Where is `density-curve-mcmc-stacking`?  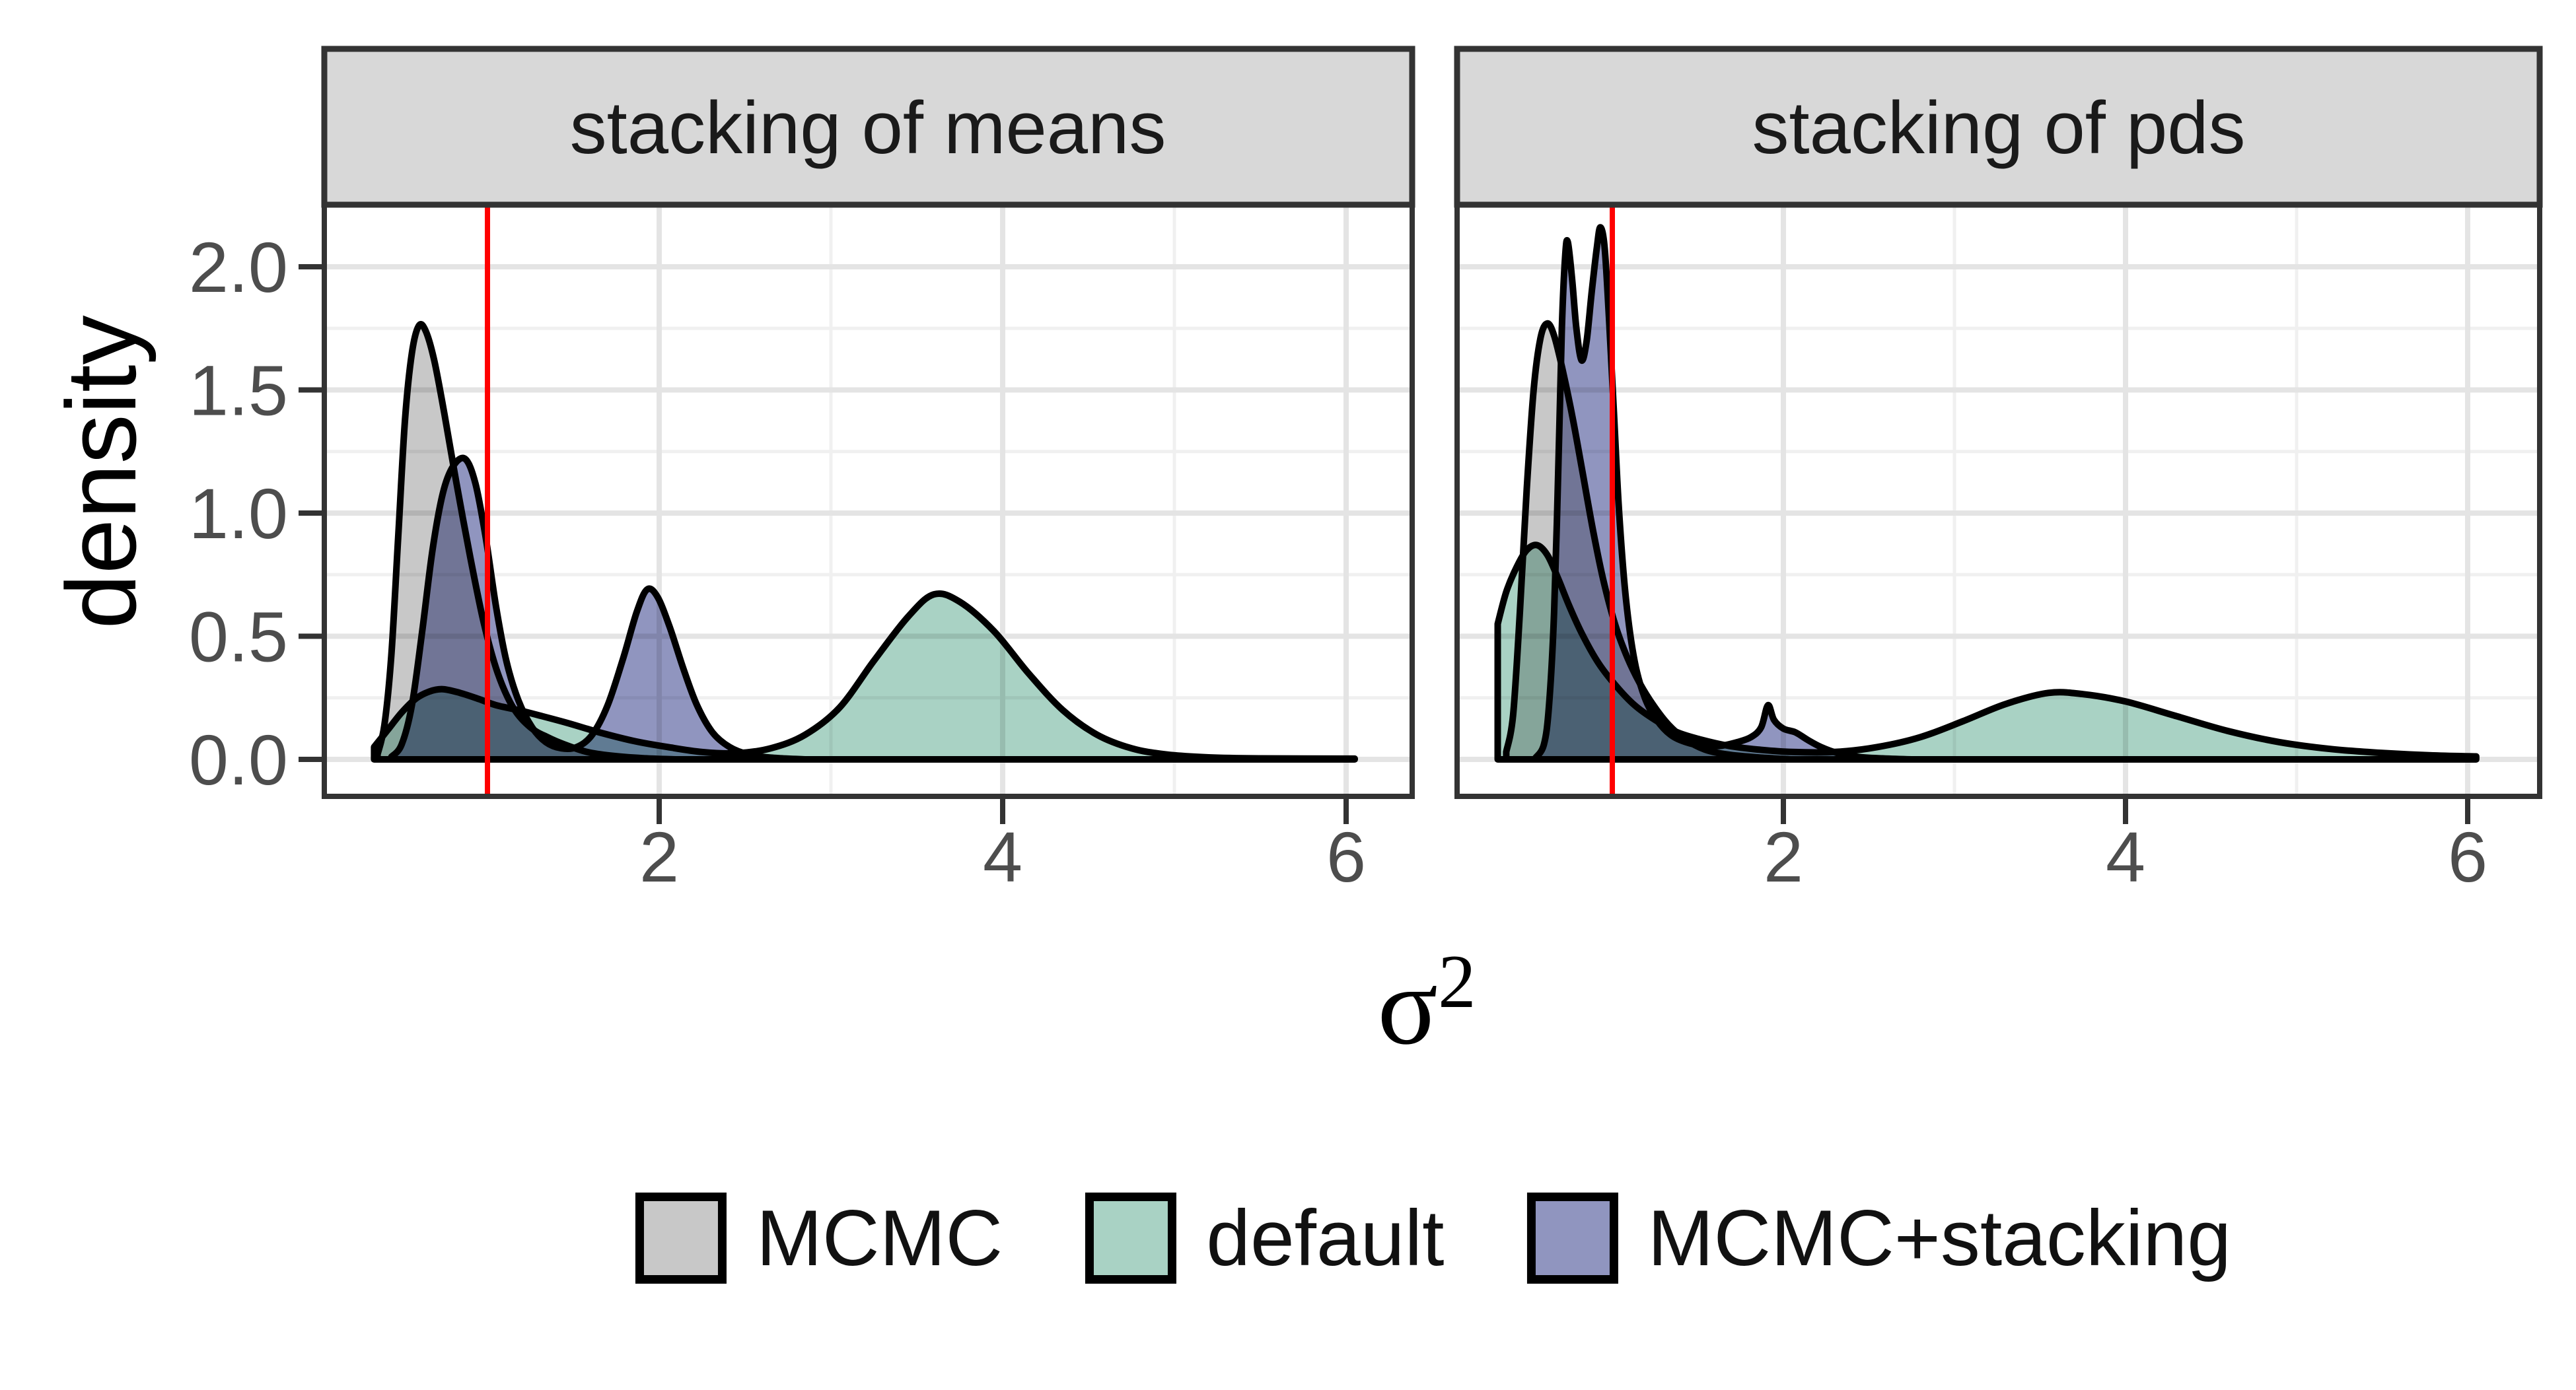 density-curve-mcmc-stacking is located at coordinates (598, 608).